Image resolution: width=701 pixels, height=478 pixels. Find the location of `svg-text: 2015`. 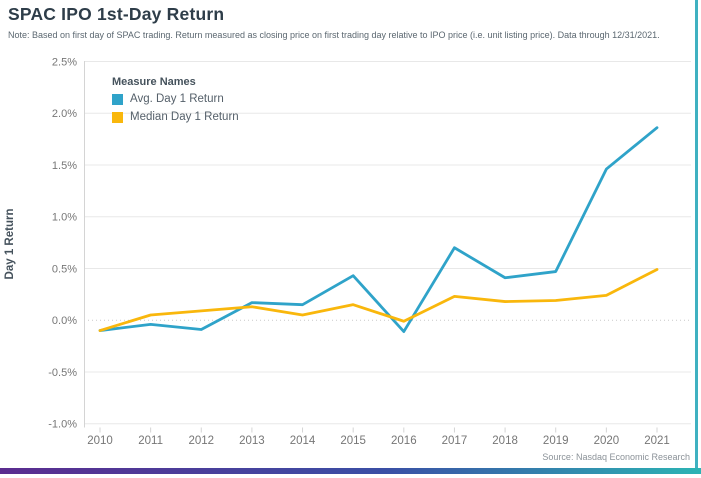

svg-text: 2015 is located at coordinates (353, 441).